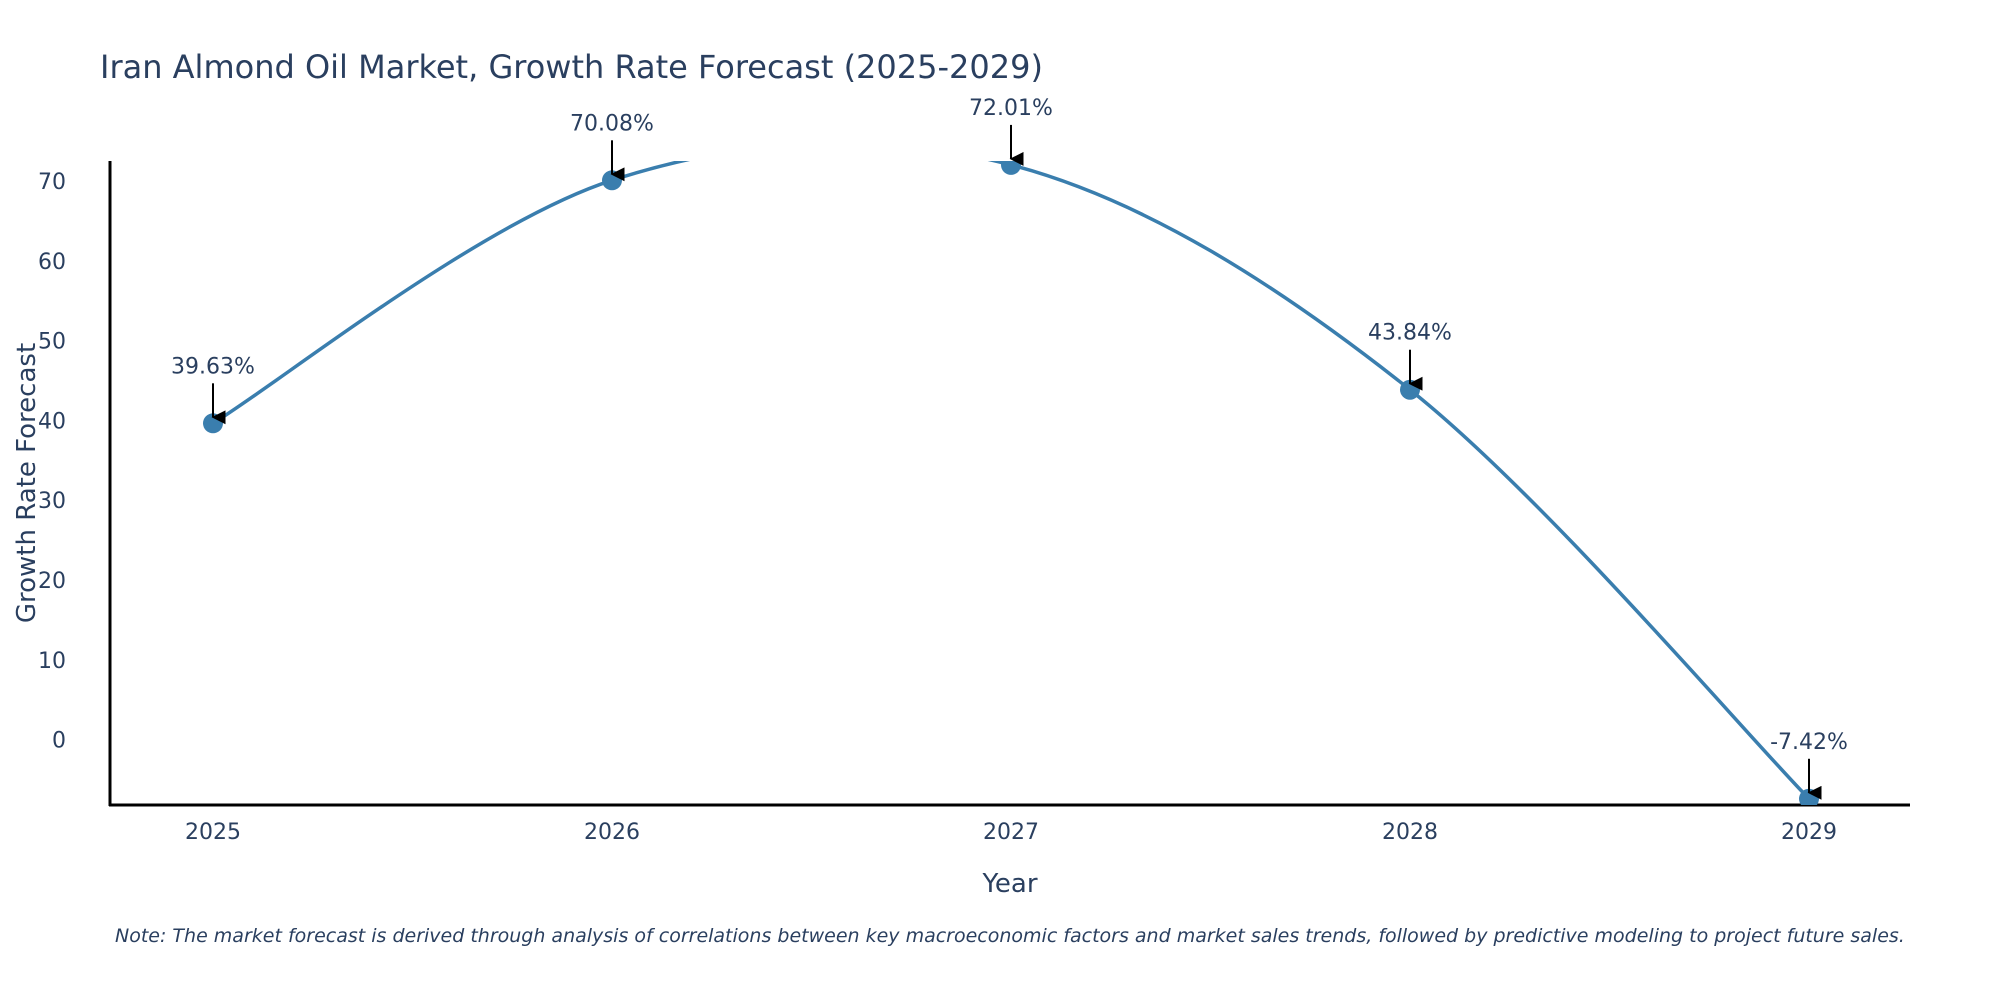 This screenshot has width=2000, height=1000. What do you see at coordinates (52, 421) in the screenshot?
I see `y-tick-label: 40` at bounding box center [52, 421].